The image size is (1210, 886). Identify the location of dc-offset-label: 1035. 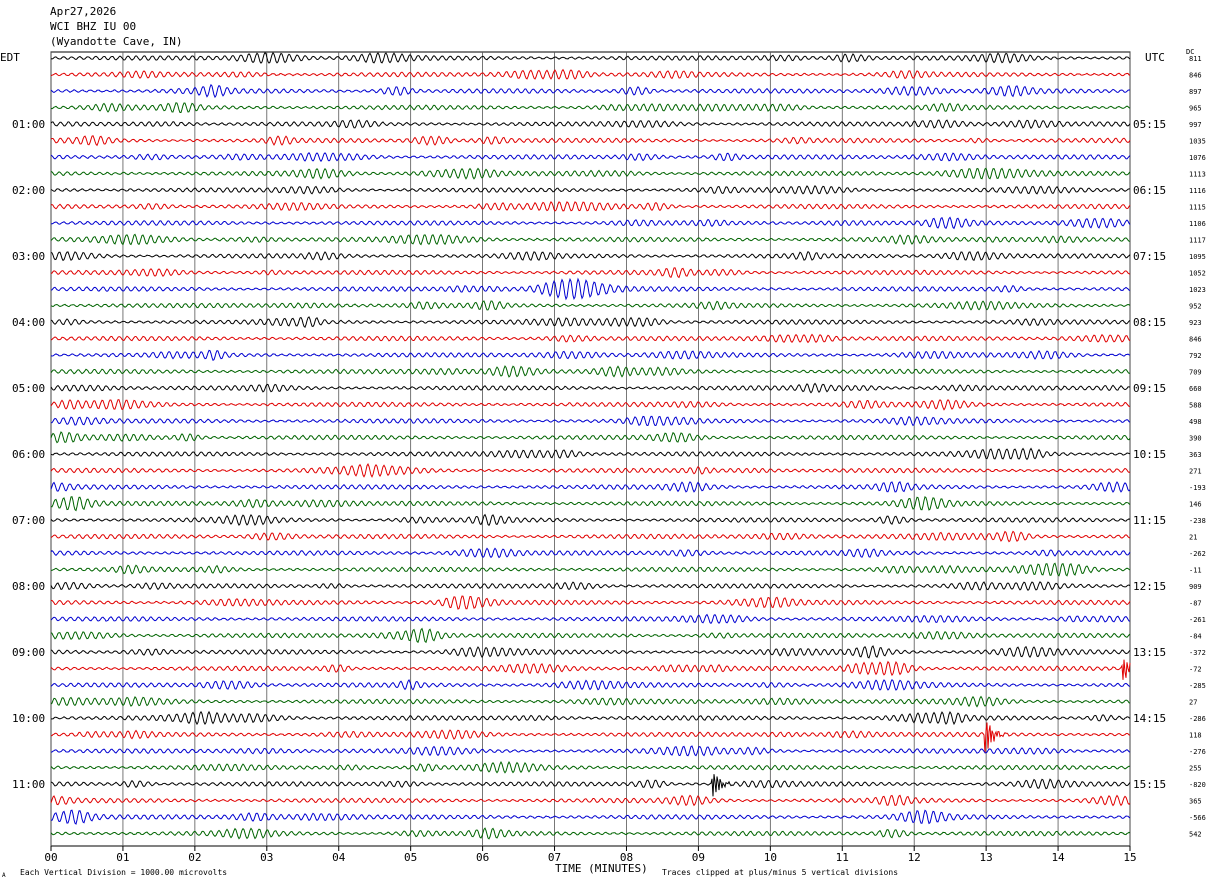
(1197, 142).